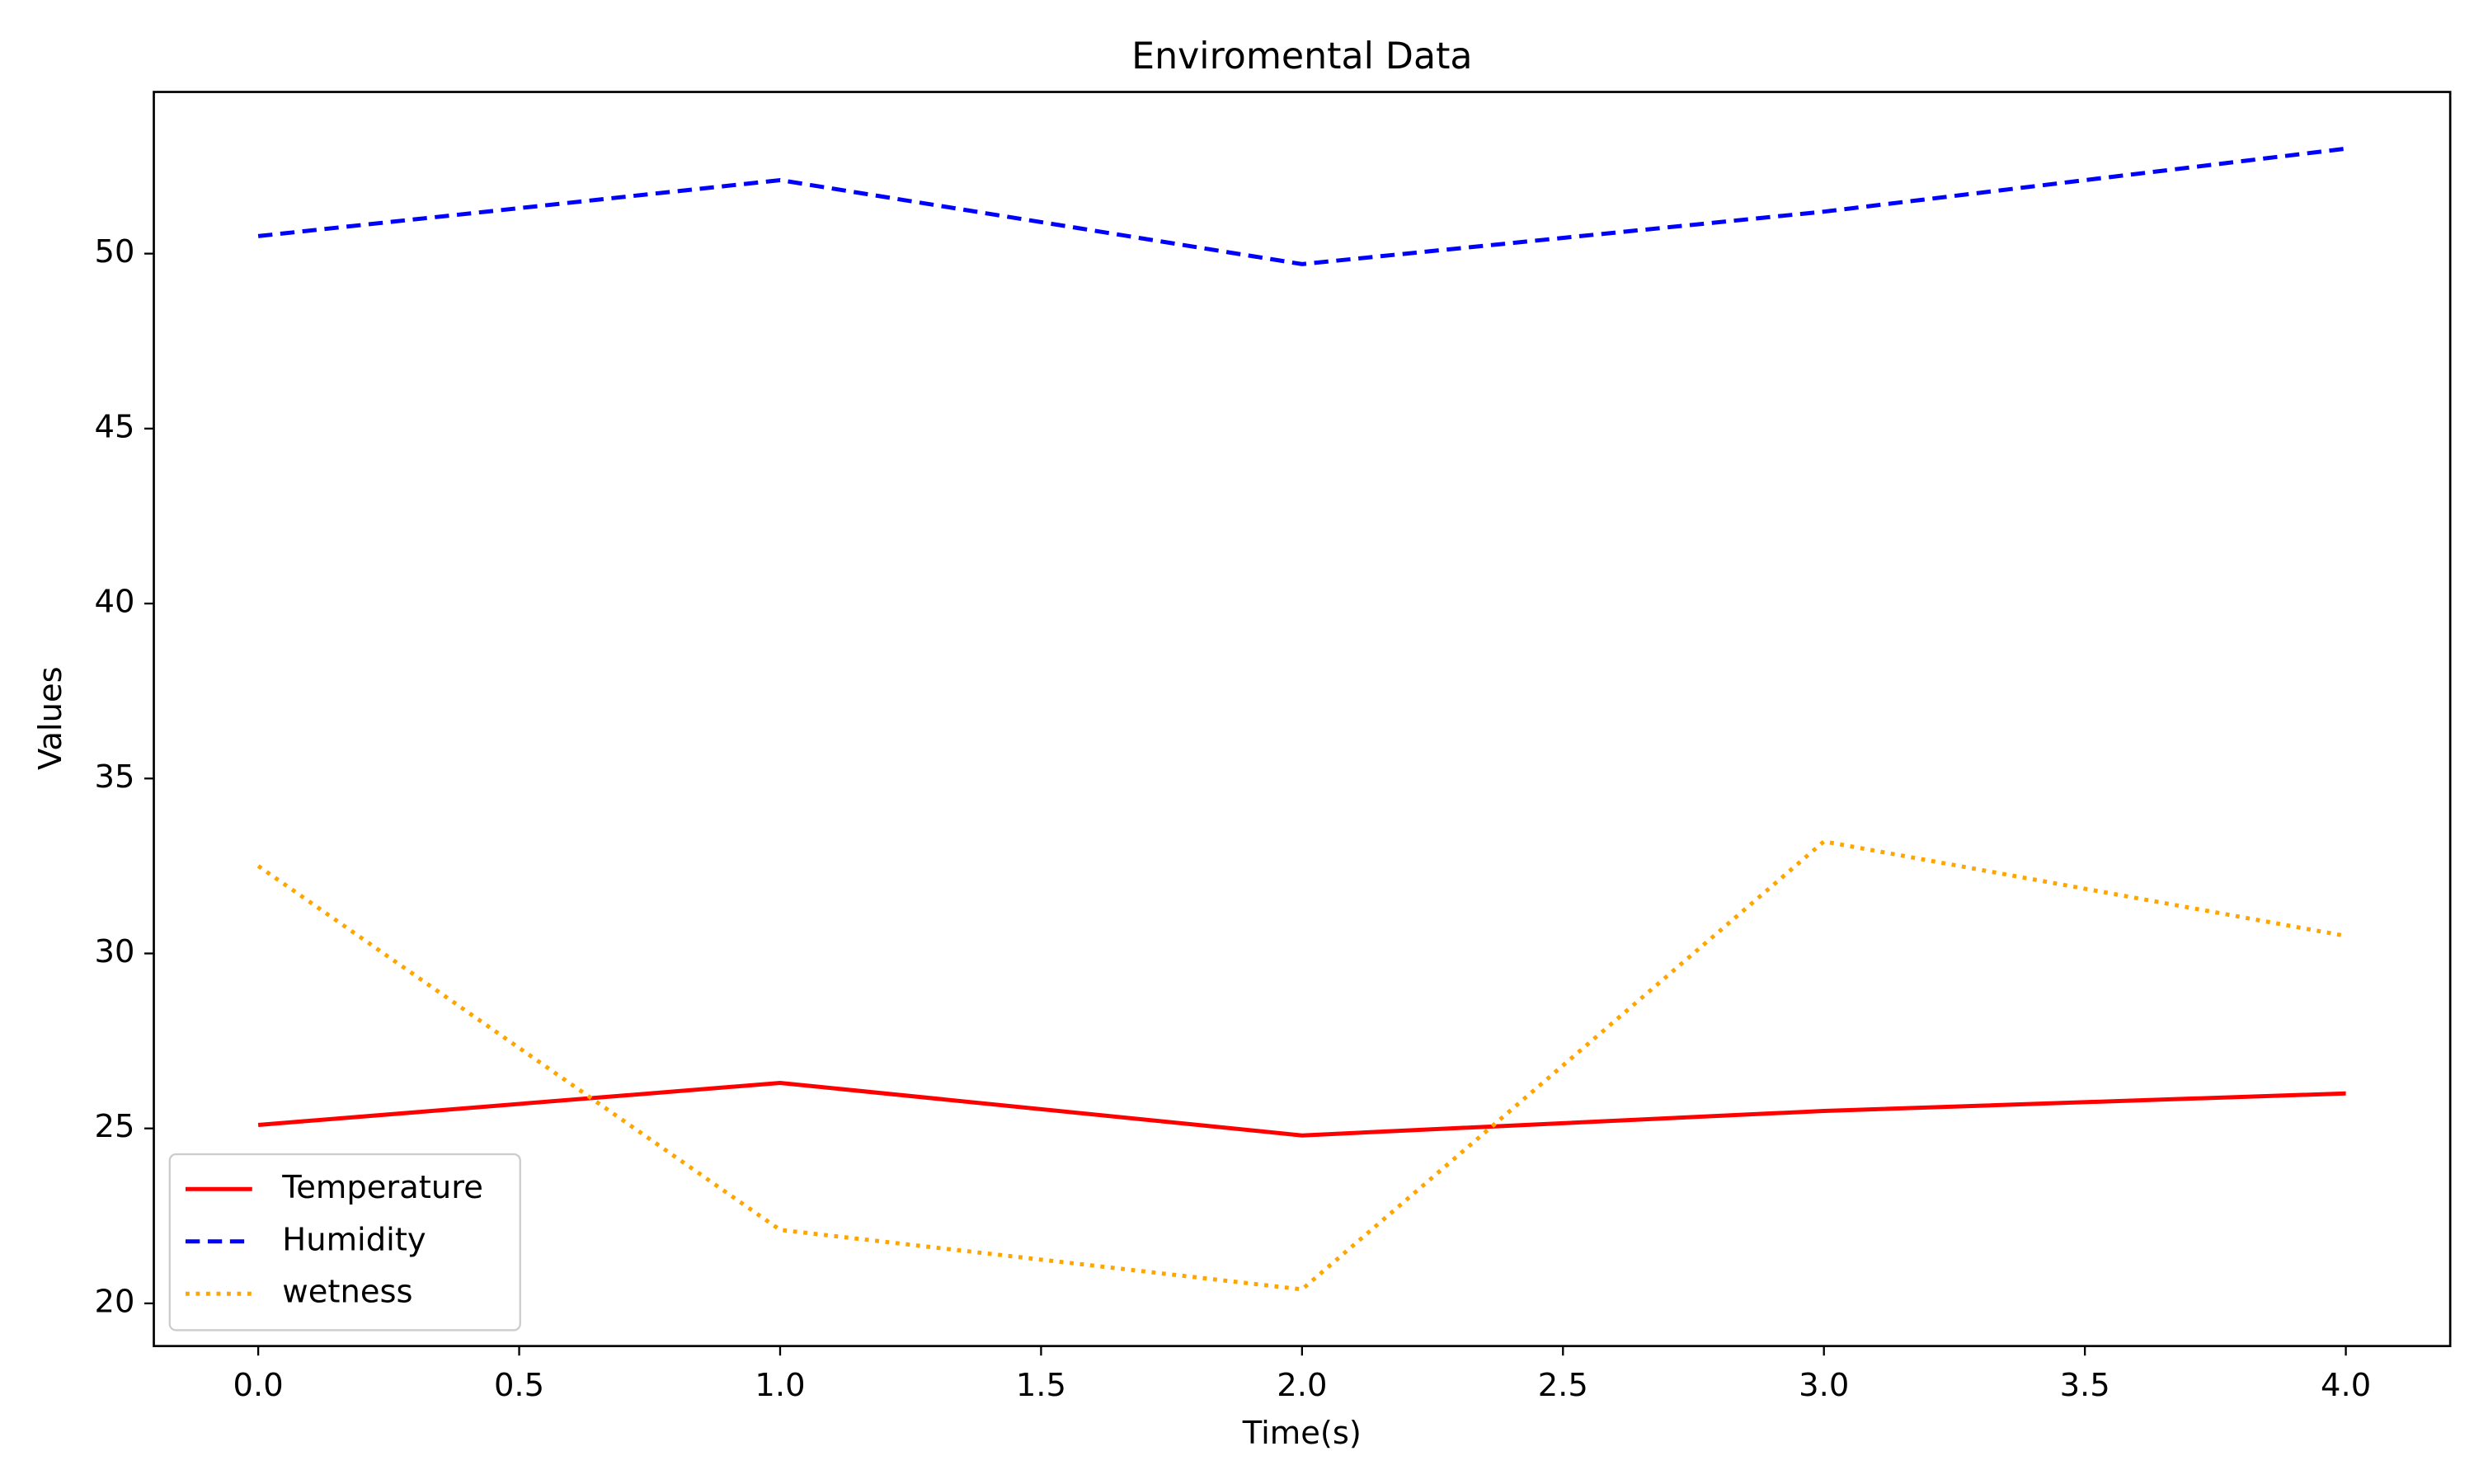 The height and width of the screenshot is (1484, 2474). I want to click on y-tick-label: 20, so click(115, 1301).